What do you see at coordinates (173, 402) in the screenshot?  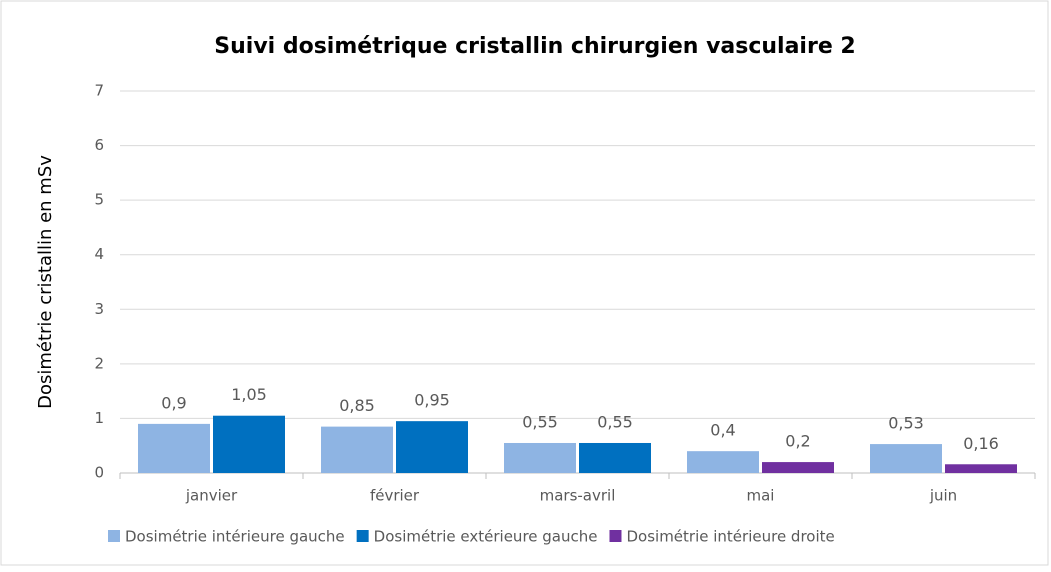 I see `value-label: 0,9` at bounding box center [173, 402].